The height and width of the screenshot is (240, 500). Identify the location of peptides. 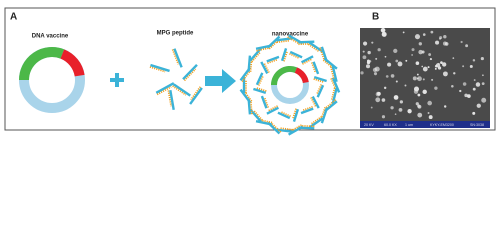
(176, 79).